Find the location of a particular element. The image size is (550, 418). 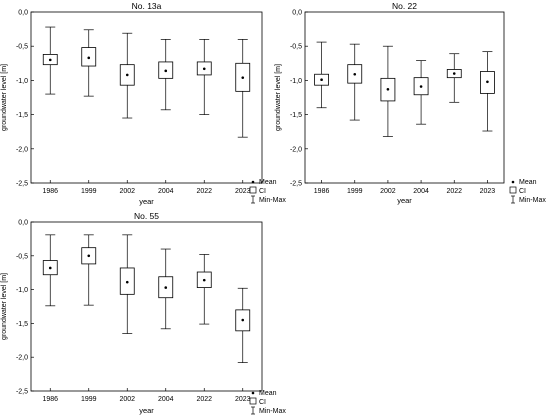

chart-title: No. 22 is located at coordinates (404, 6).